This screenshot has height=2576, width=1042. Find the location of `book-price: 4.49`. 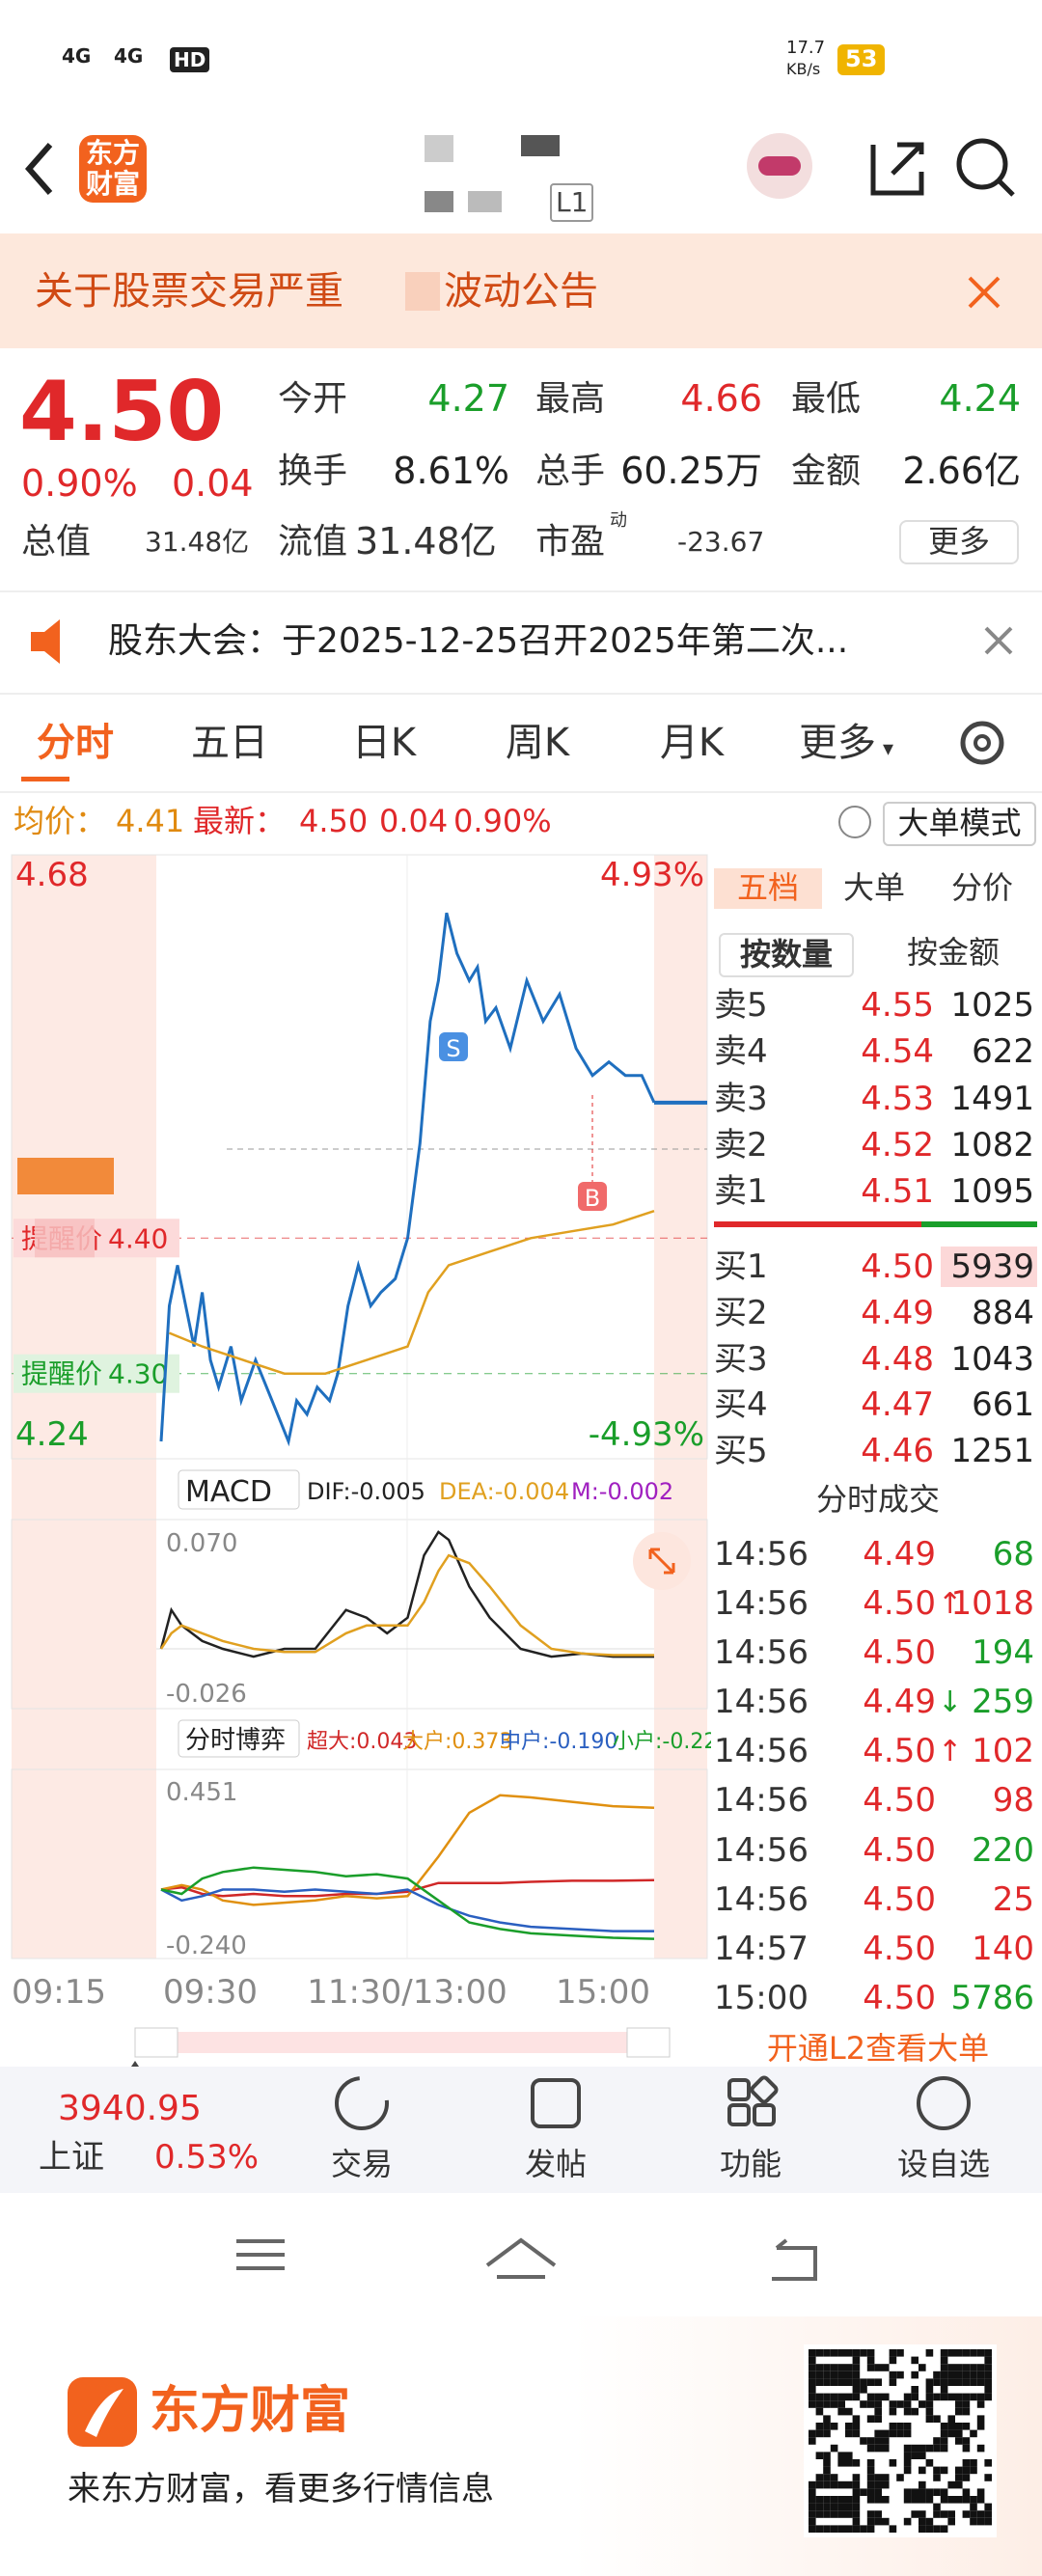

book-price: 4.49 is located at coordinates (897, 1312).